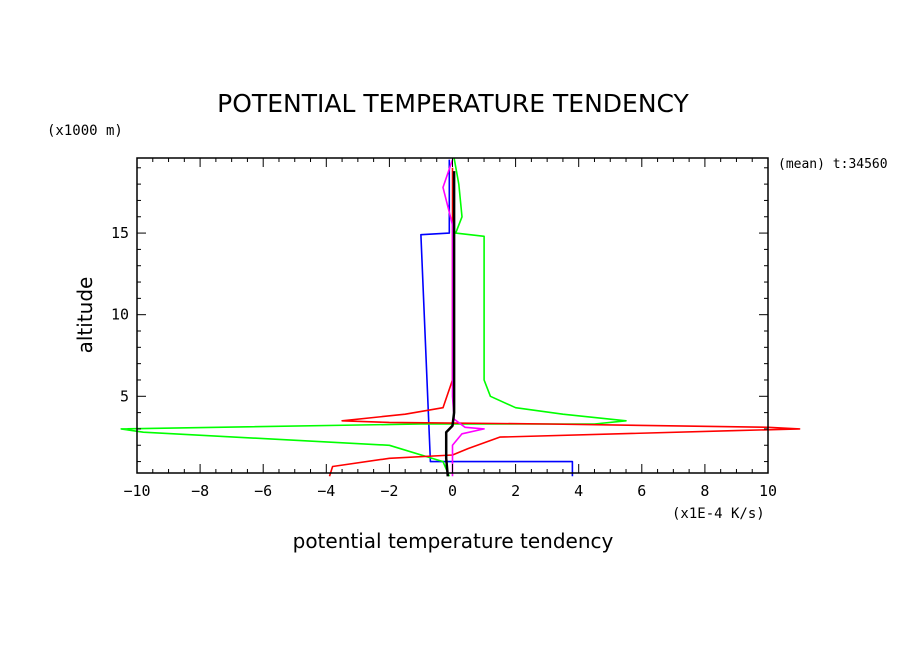 The height and width of the screenshot is (654, 904). I want to click on y-tick-label: 5, so click(124, 396).